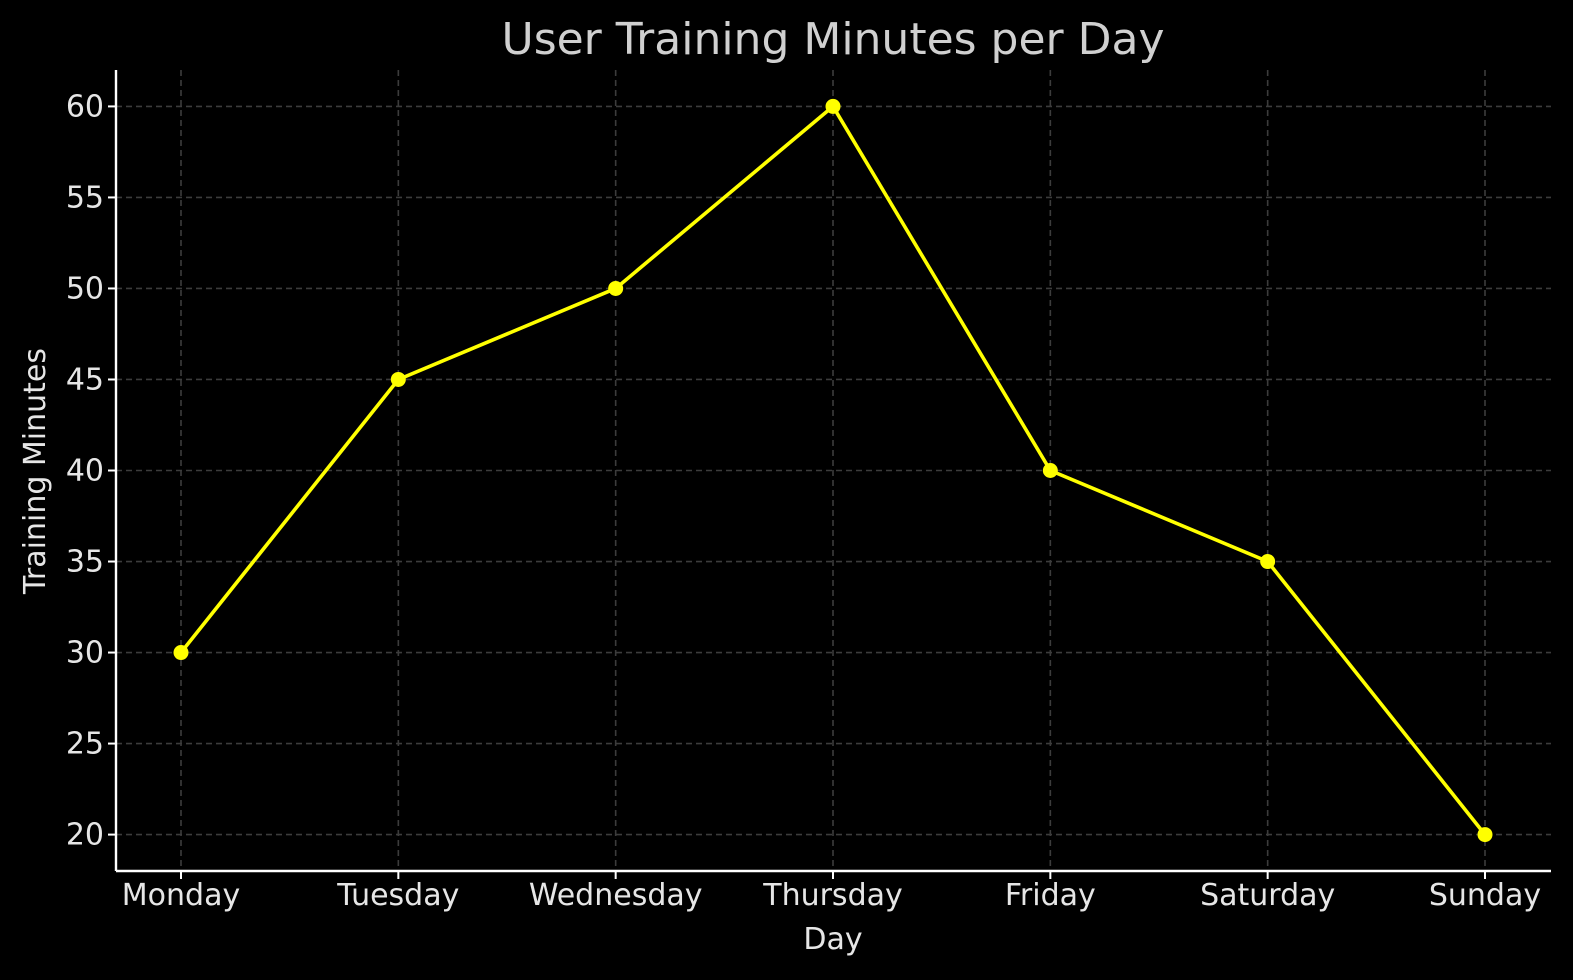  Describe the element at coordinates (85, 653) in the screenshot. I see `y-tick-label: 30` at that location.